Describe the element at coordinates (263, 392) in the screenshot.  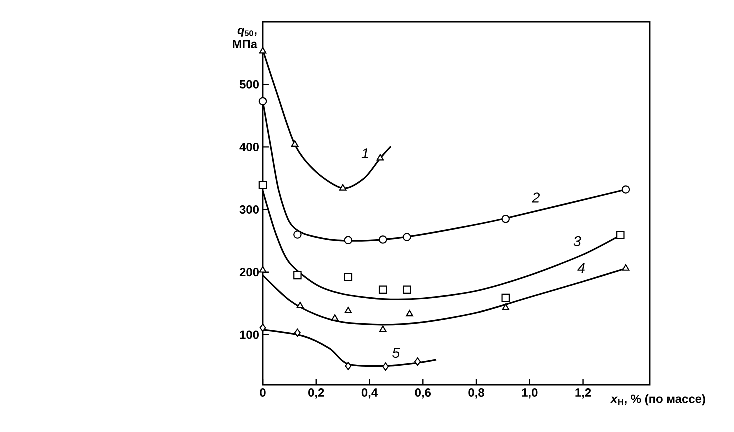
I see `x-tick-label: 0` at that location.